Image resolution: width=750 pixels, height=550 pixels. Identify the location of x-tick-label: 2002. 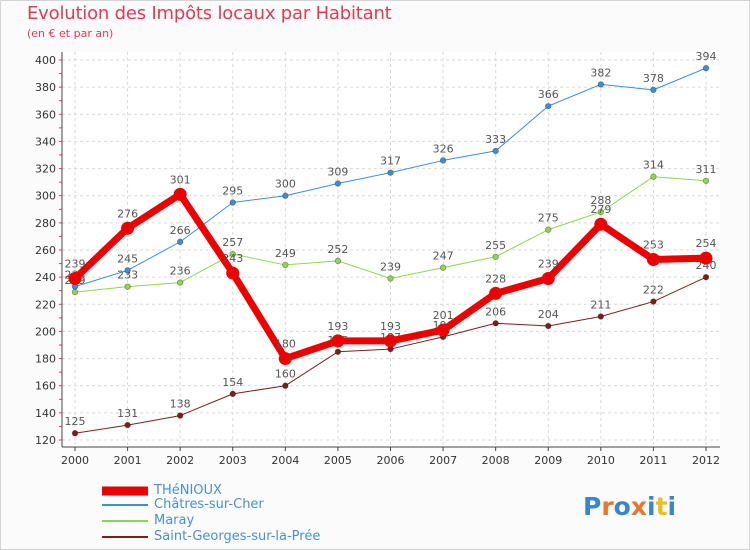
(180, 460).